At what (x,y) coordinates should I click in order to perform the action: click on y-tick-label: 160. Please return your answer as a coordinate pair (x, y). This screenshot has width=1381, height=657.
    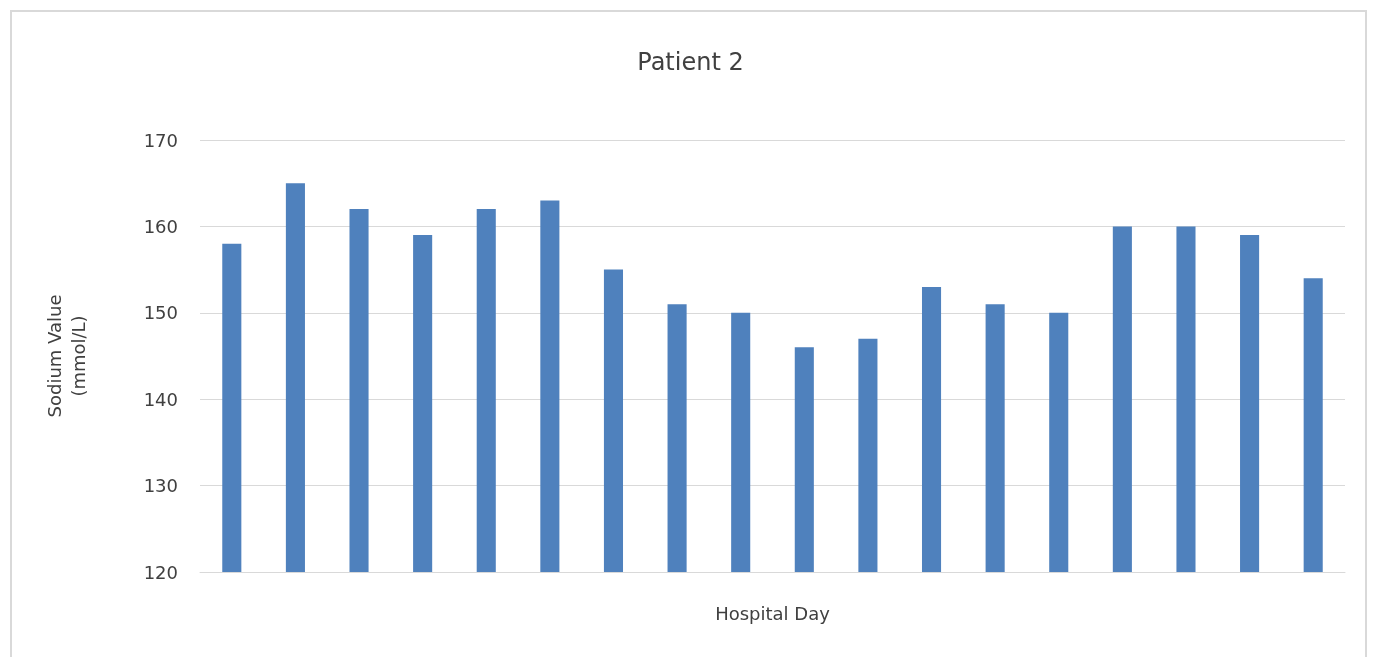
    Looking at the image, I should click on (160, 226).